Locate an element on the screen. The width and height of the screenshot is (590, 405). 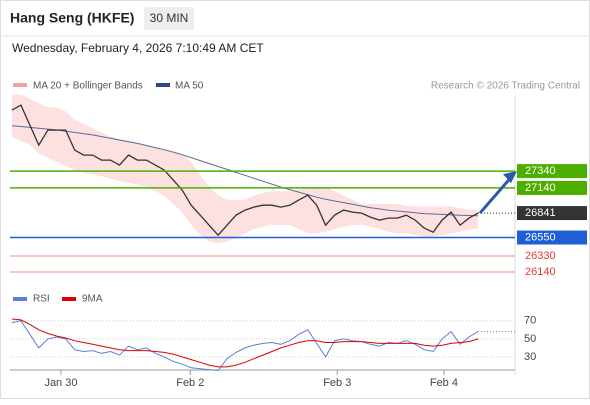
rsi-line is located at coordinates (245, 346).